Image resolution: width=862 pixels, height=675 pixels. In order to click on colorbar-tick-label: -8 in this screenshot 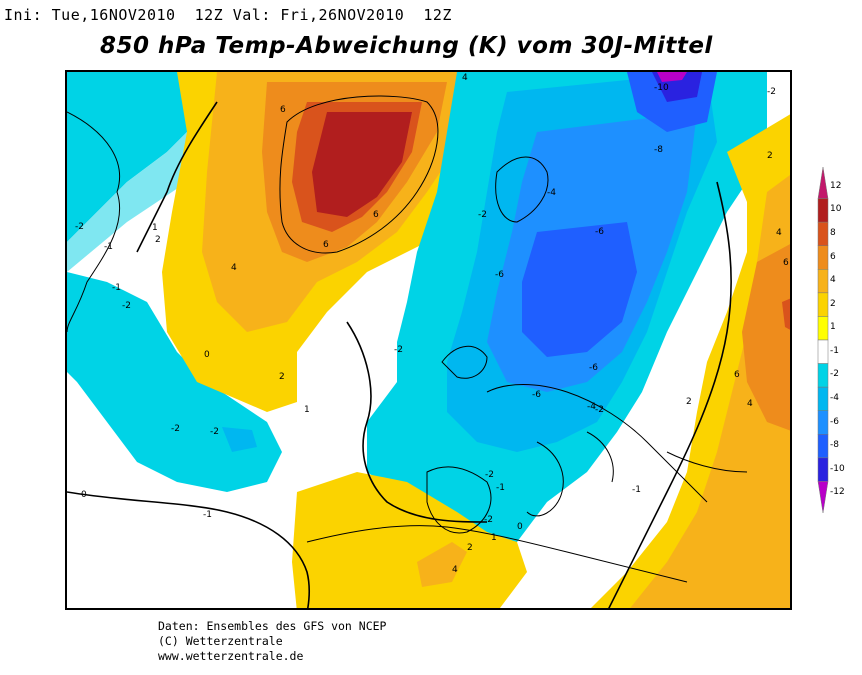, I will do `click(834, 445)`.